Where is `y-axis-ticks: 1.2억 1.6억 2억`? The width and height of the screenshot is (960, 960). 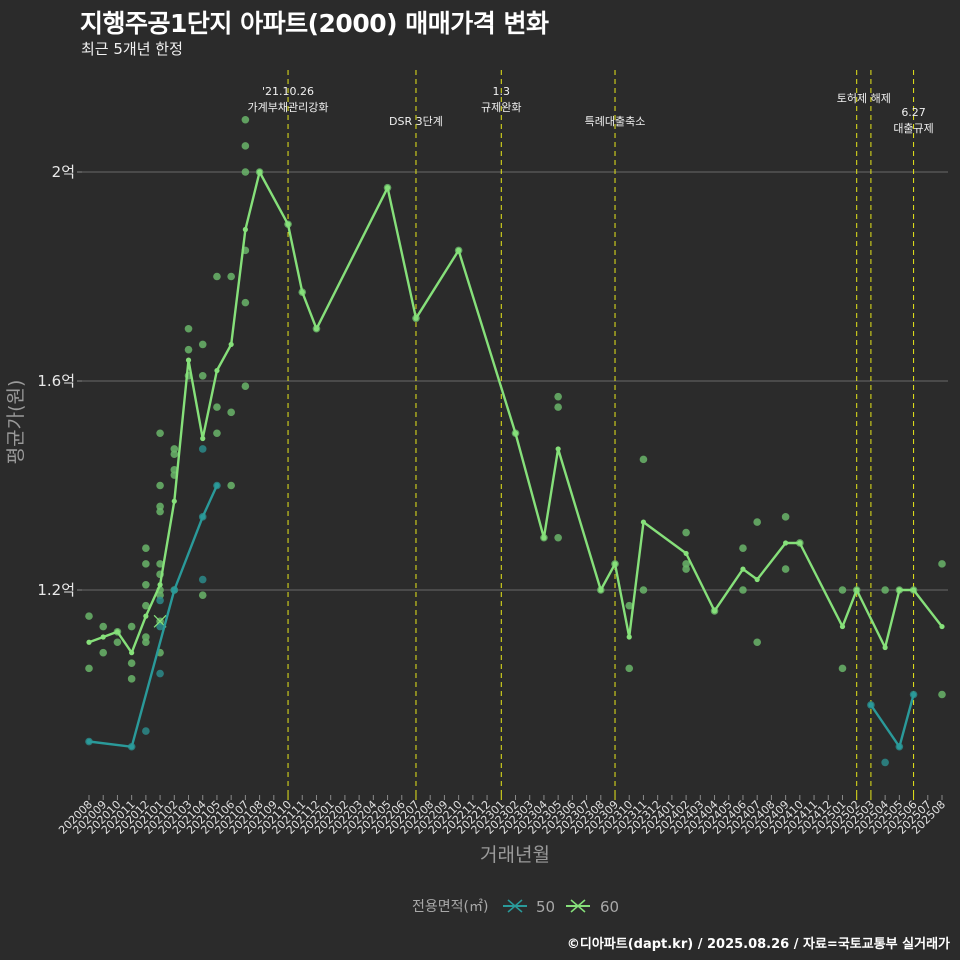
y-axis-ticks: 1.2억 1.6억 2억 is located at coordinates (59, 381).